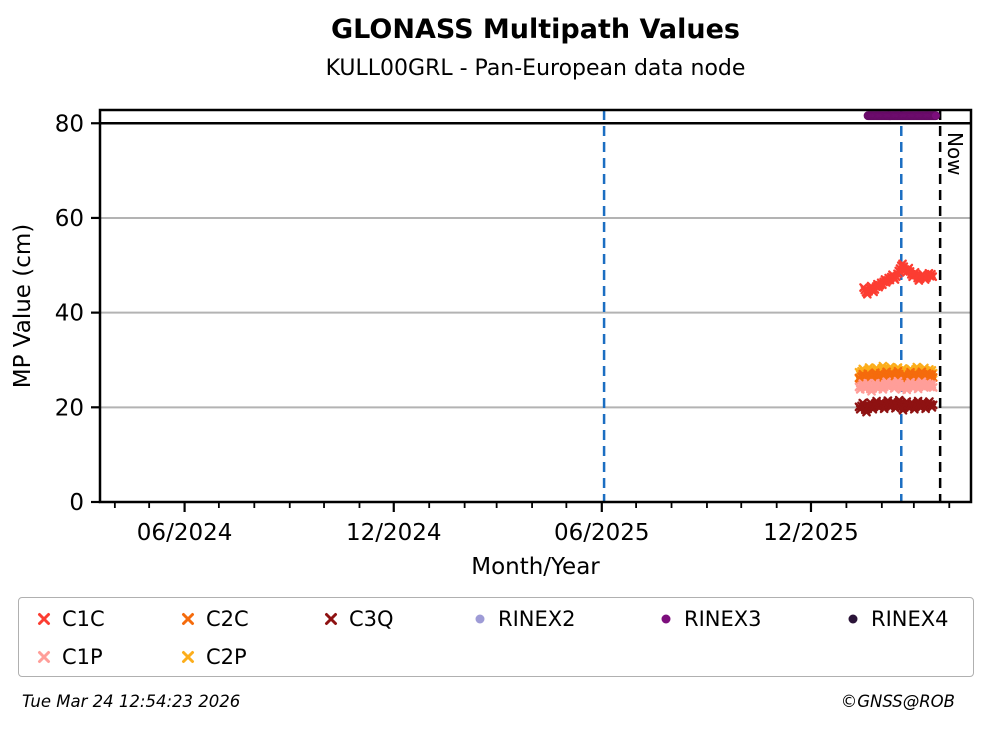  Describe the element at coordinates (76, 503) in the screenshot. I see `y-tick-label: 0` at that location.